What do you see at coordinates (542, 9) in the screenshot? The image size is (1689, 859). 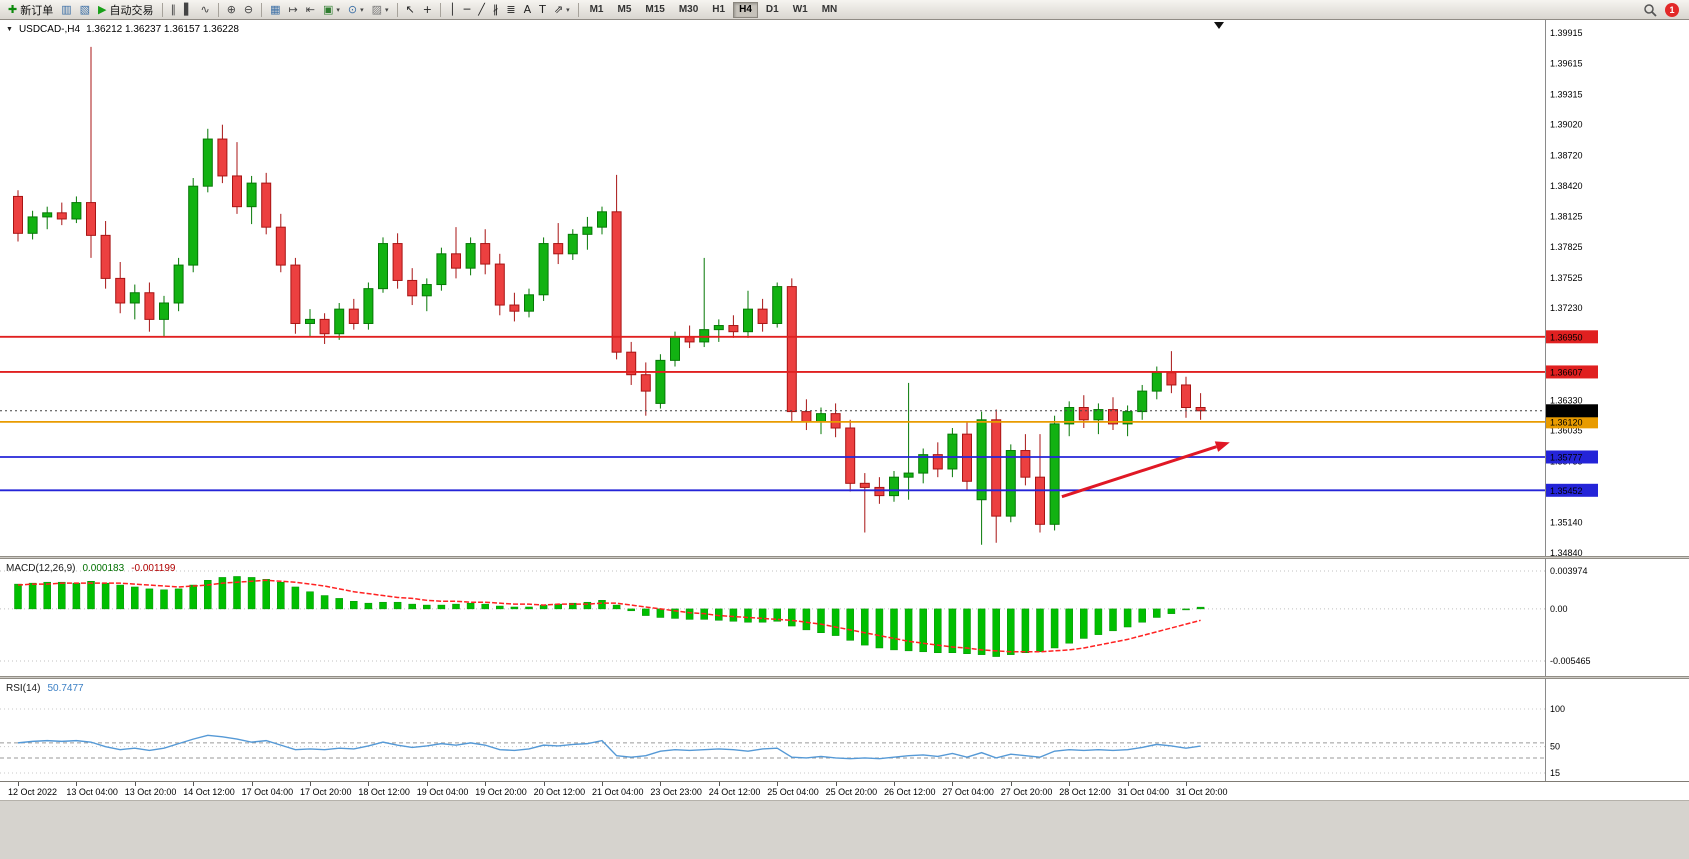 I see `text-label-button: T` at bounding box center [542, 9].